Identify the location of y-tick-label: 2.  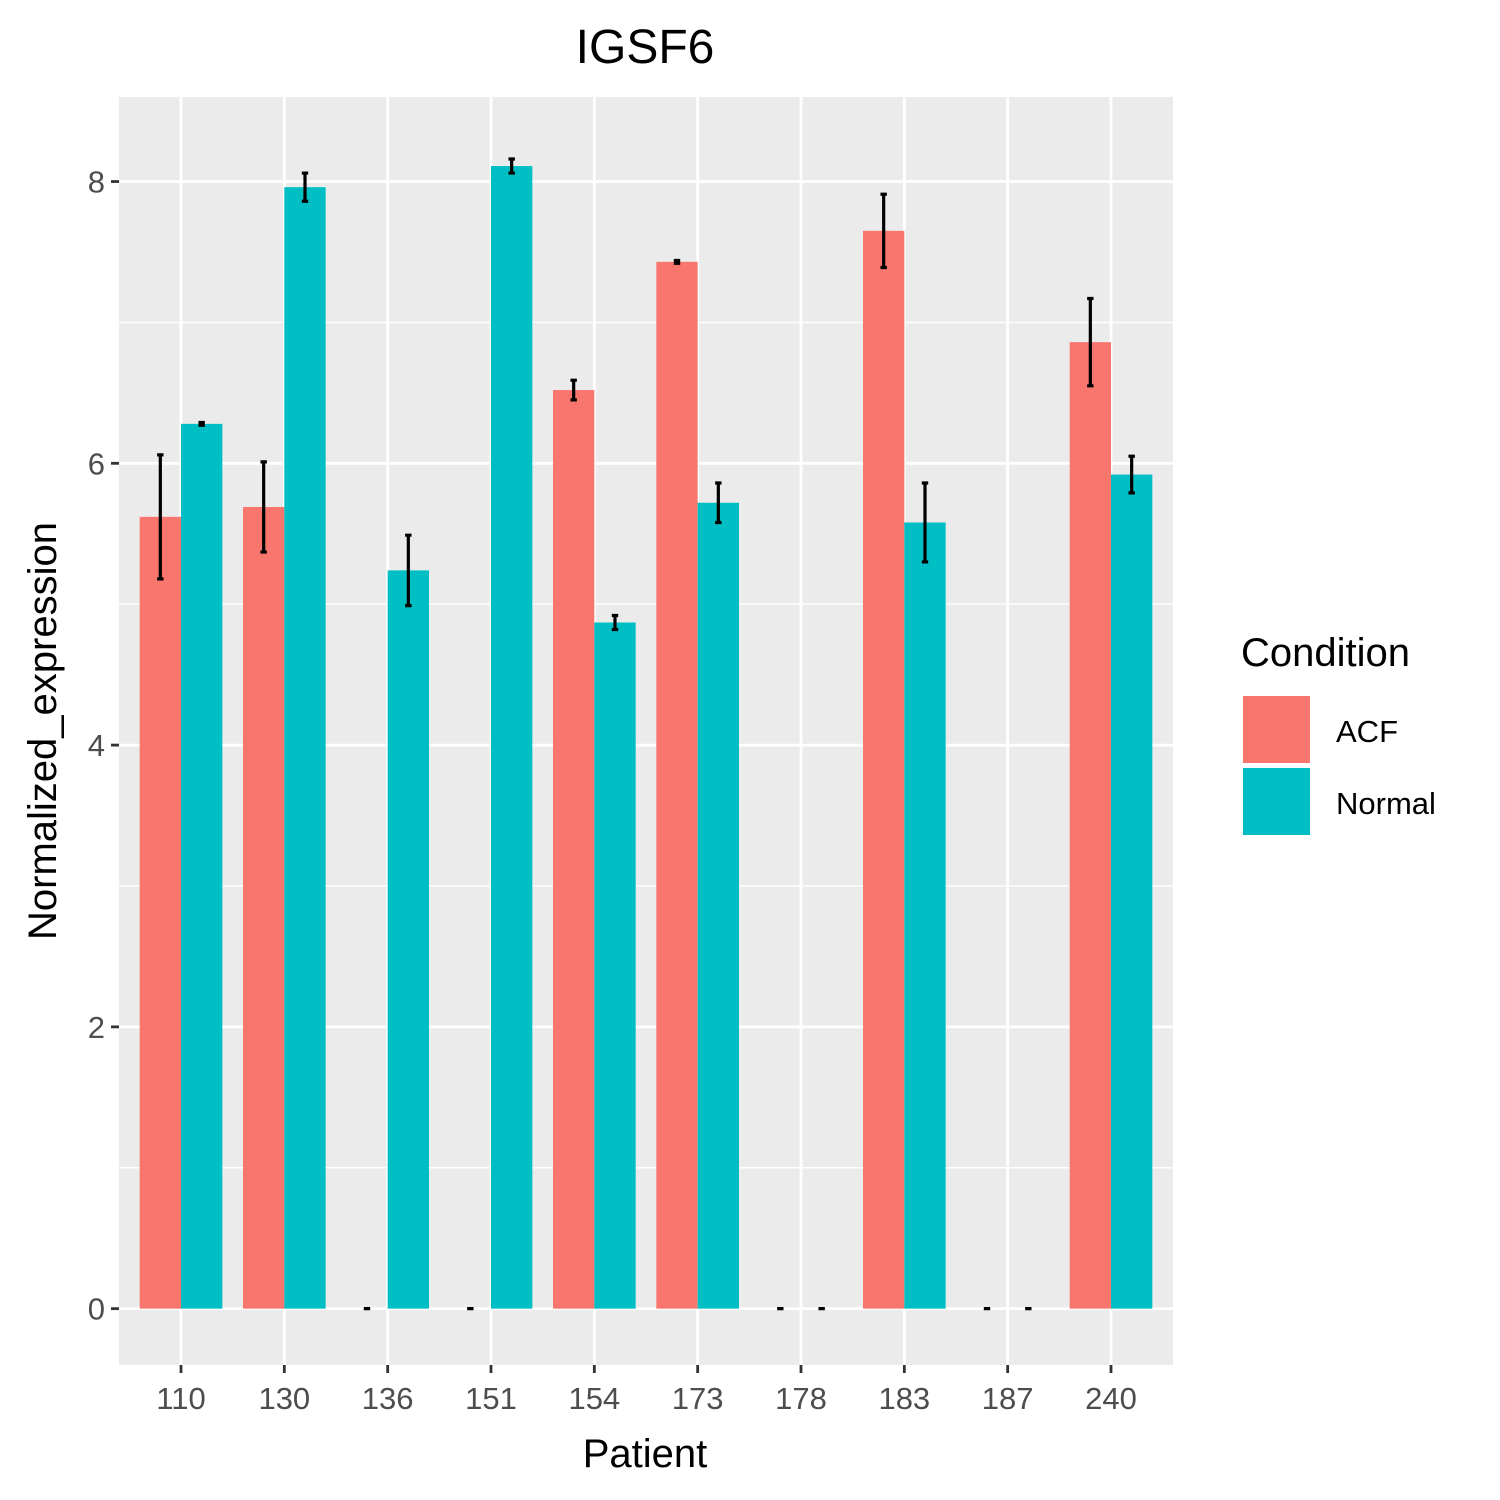
(96, 1027).